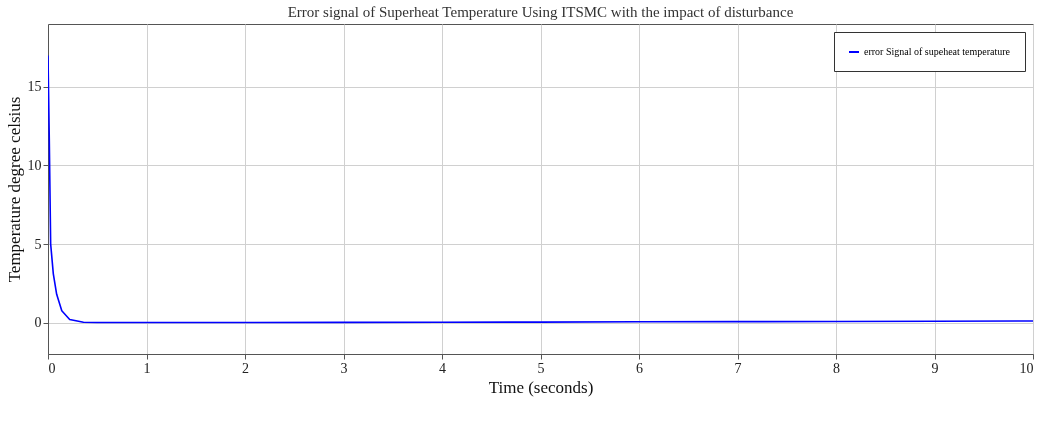  Describe the element at coordinates (738, 368) in the screenshot. I see `x-tick-label: 7` at that location.